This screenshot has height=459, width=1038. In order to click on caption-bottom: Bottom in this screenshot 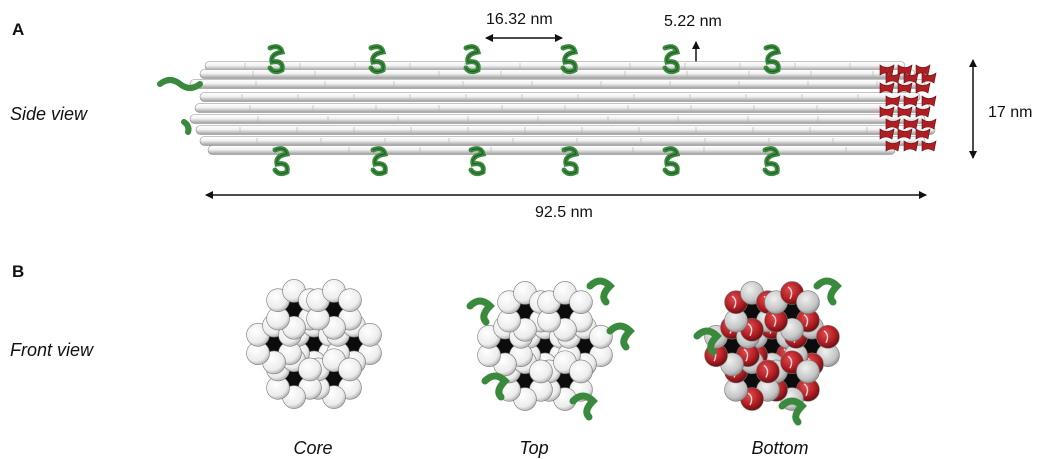, I will do `click(780, 448)`.